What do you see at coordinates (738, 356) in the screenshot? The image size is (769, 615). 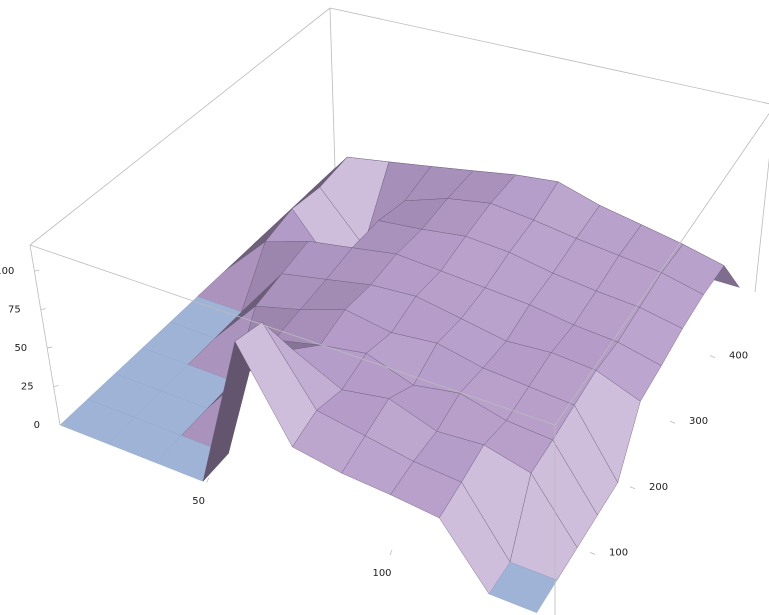 I see `y-tick-label: 400` at bounding box center [738, 356].